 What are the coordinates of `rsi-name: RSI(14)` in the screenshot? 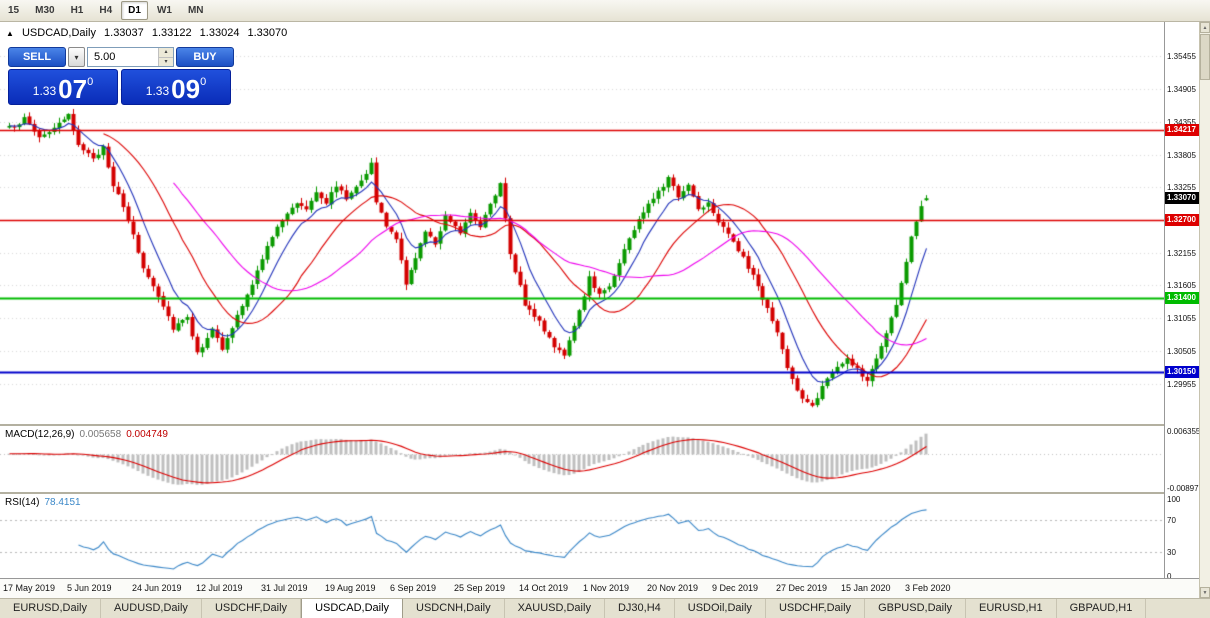 It's located at (22, 502).